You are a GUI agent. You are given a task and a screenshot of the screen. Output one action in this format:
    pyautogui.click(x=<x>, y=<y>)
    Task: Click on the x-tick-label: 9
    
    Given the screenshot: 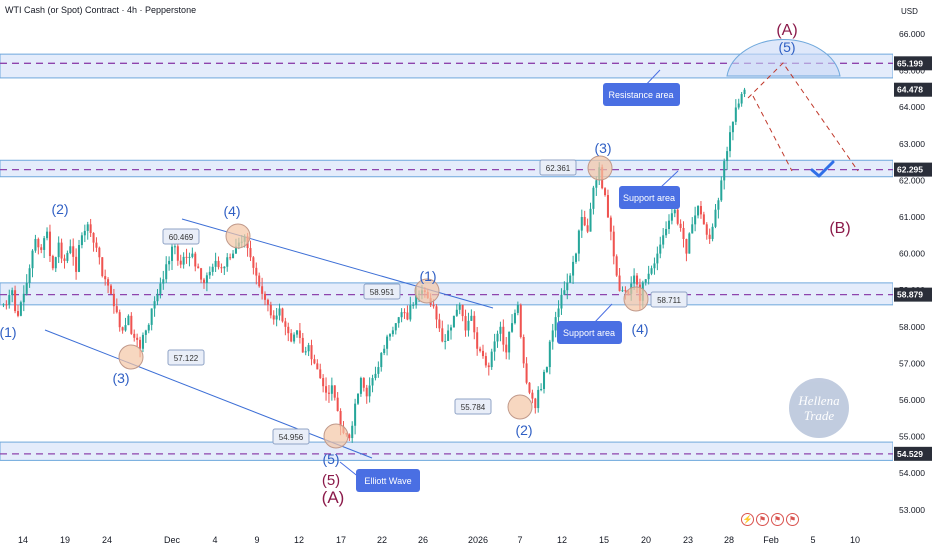 What is the action you would take?
    pyautogui.click(x=256, y=540)
    